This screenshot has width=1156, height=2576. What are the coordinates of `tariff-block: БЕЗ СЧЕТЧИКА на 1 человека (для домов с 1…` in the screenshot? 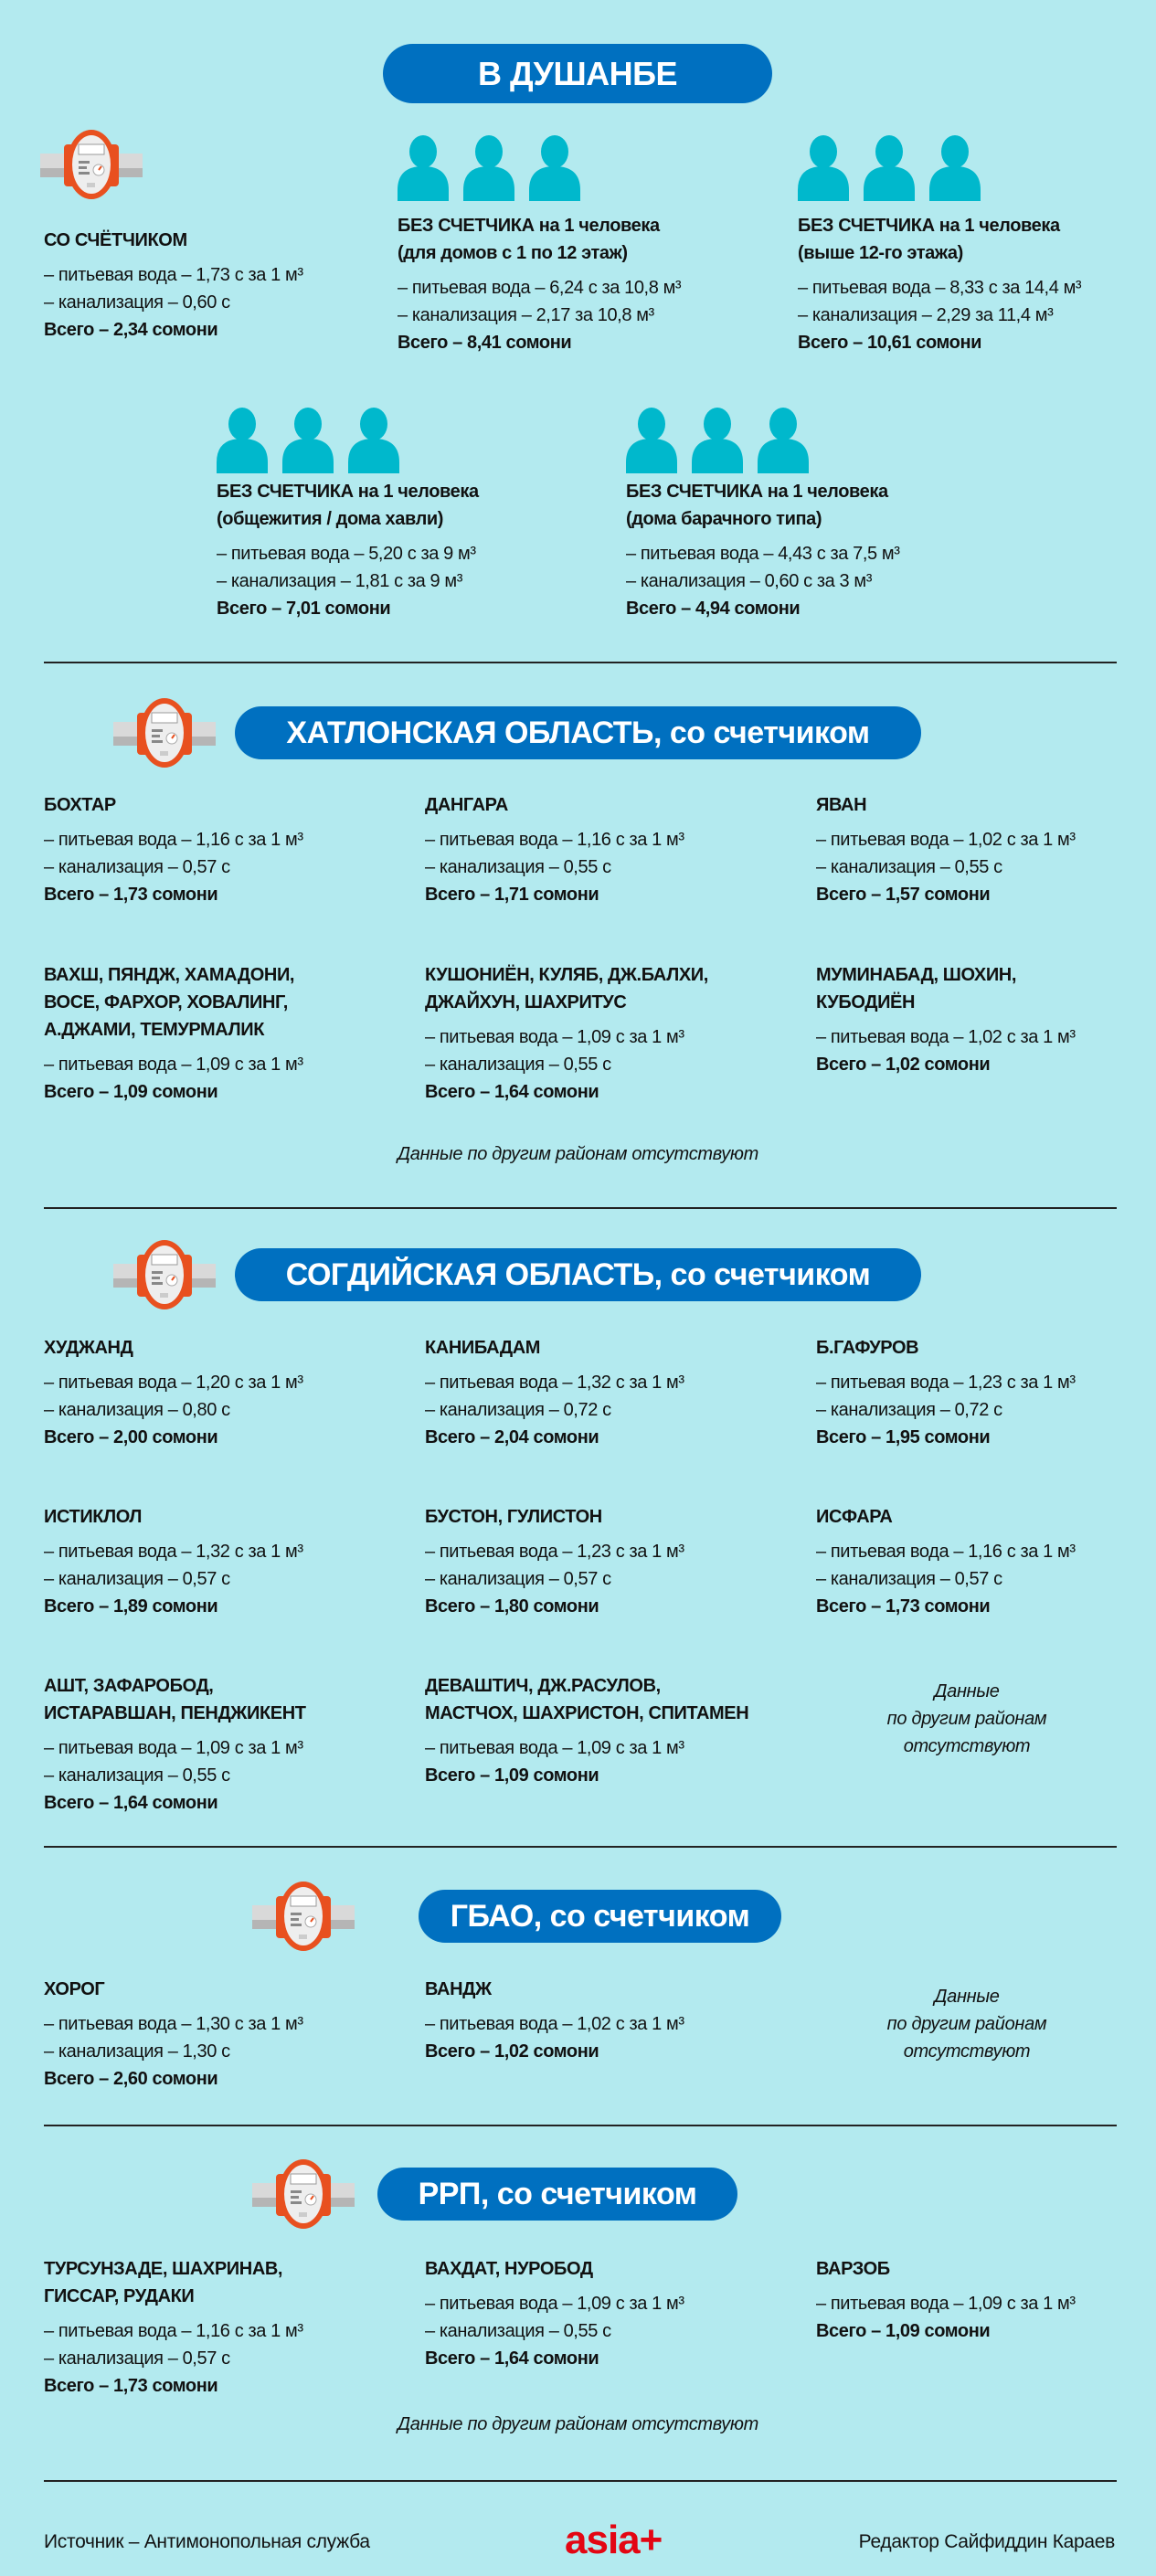 It's located at (581, 284).